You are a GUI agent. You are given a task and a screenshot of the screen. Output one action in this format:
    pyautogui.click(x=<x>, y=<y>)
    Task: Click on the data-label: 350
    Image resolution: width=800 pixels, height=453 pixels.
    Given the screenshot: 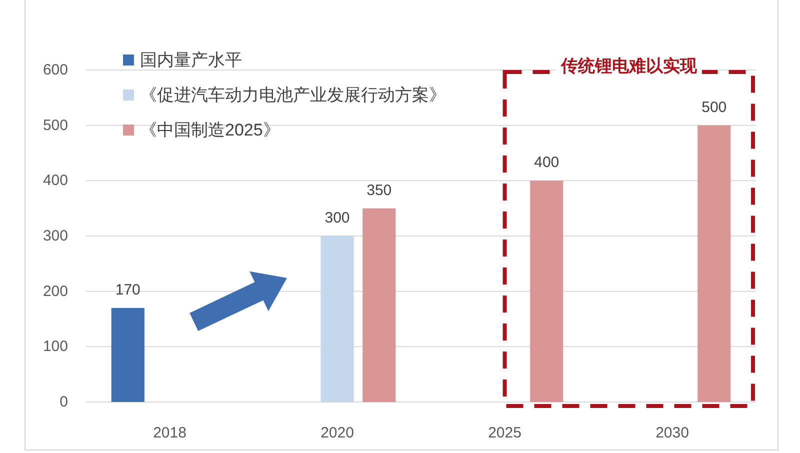 What is the action you would take?
    pyautogui.click(x=379, y=190)
    